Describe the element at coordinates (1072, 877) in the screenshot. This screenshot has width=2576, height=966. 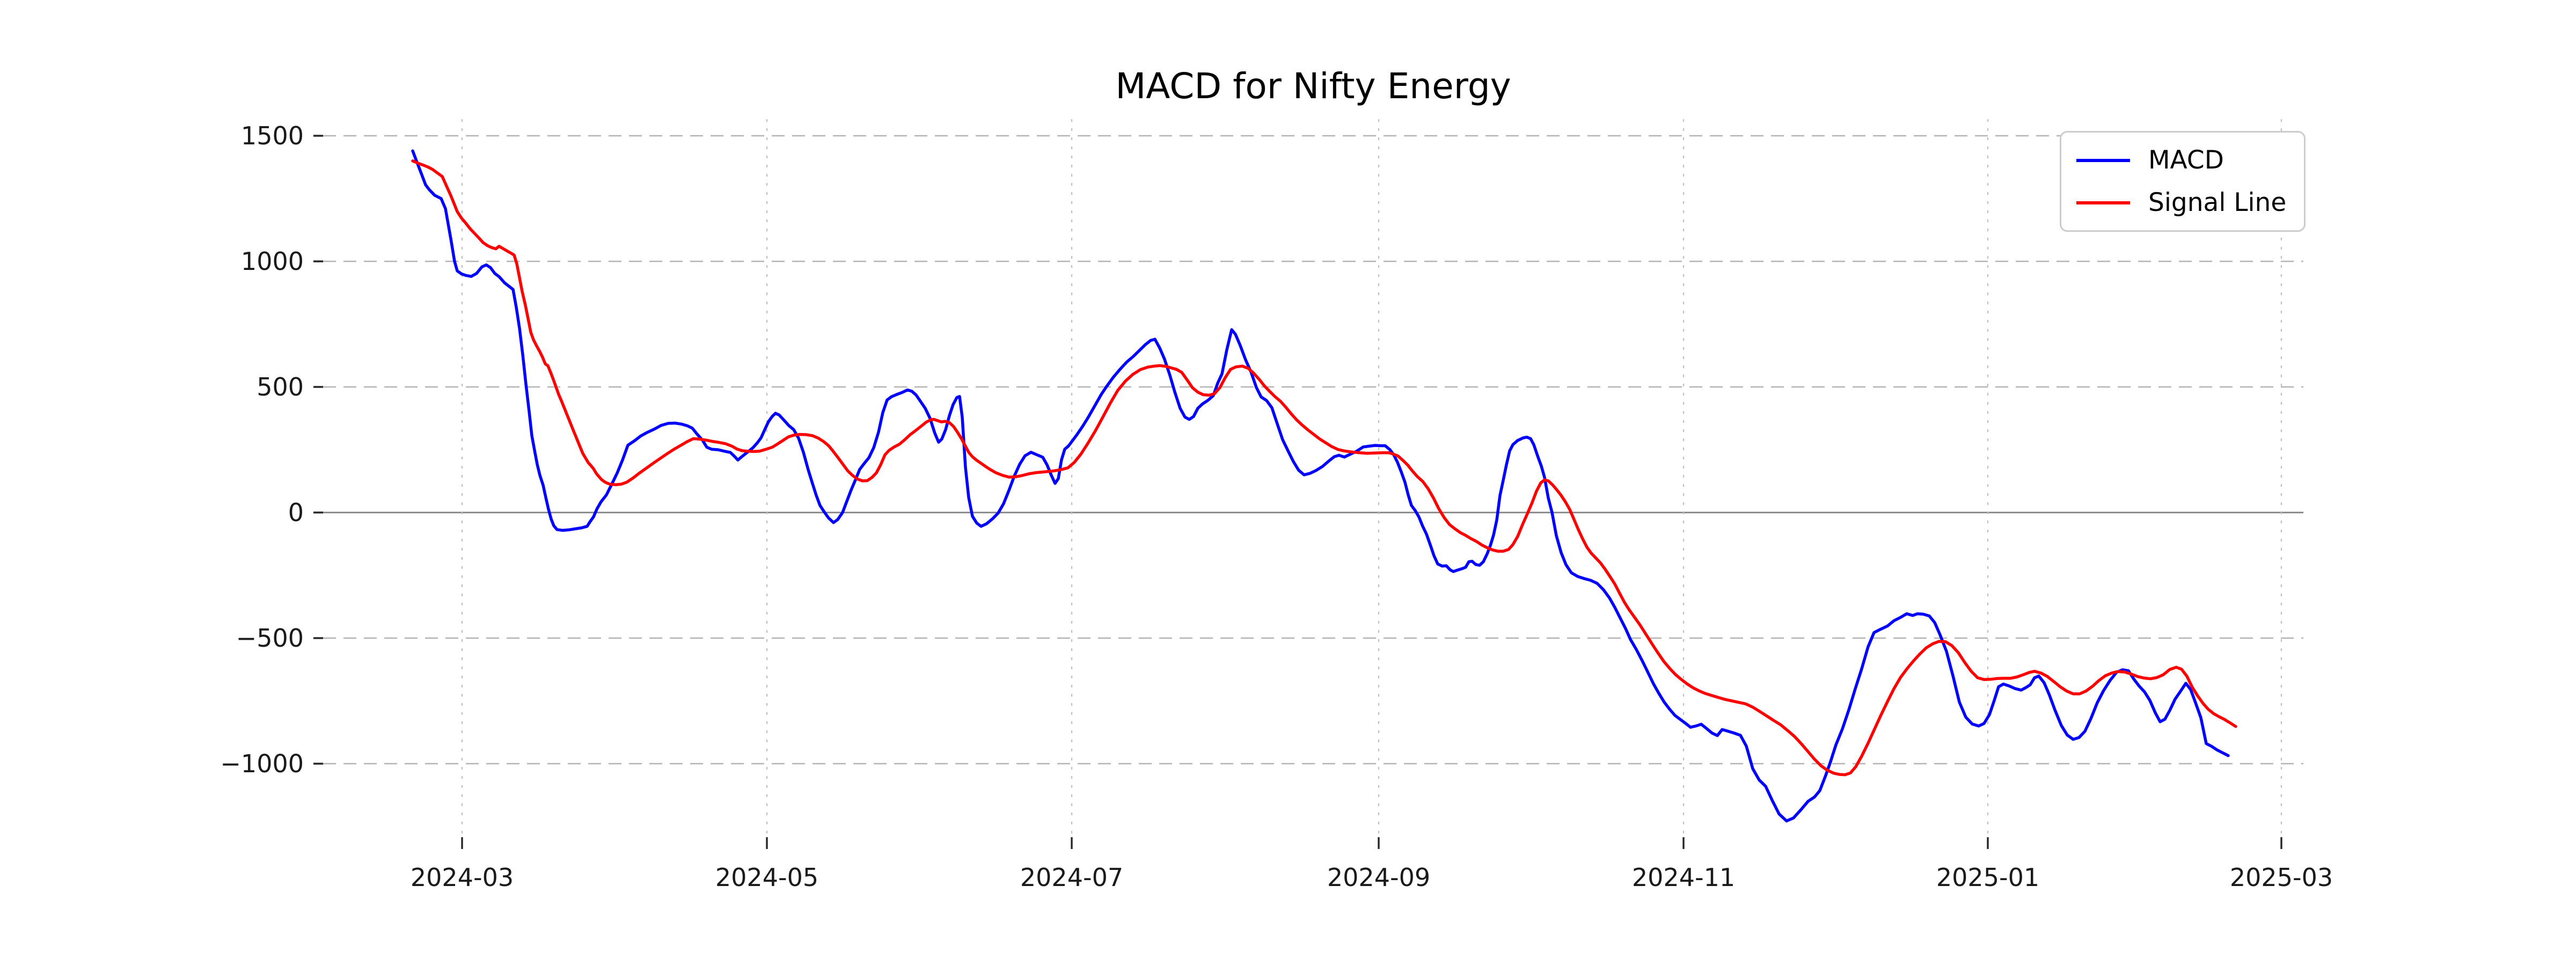
I see `x-tick-label: 2024-07` at that location.